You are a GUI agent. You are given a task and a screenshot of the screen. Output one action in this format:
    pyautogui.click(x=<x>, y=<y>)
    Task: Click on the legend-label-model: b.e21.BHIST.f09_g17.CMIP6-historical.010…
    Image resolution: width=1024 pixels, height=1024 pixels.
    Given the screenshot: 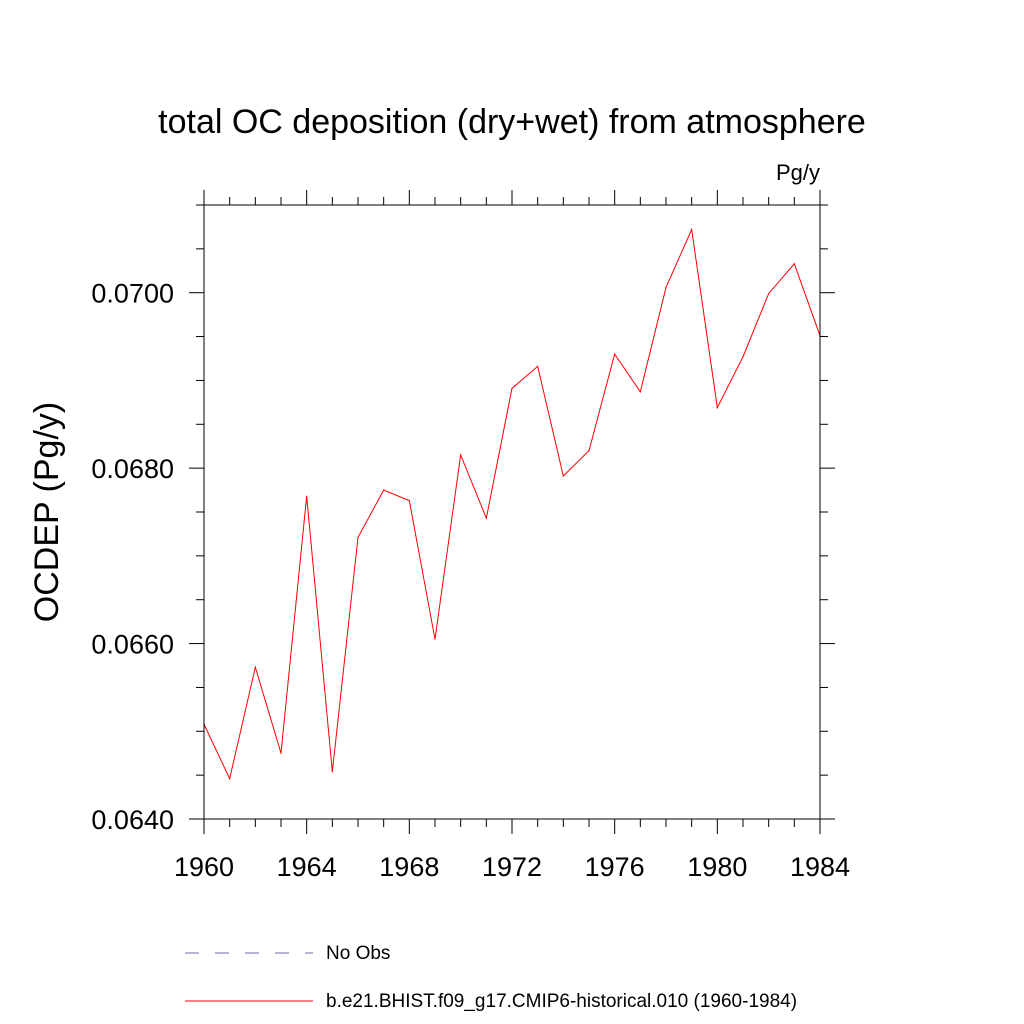 What is the action you would take?
    pyautogui.click(x=561, y=1001)
    